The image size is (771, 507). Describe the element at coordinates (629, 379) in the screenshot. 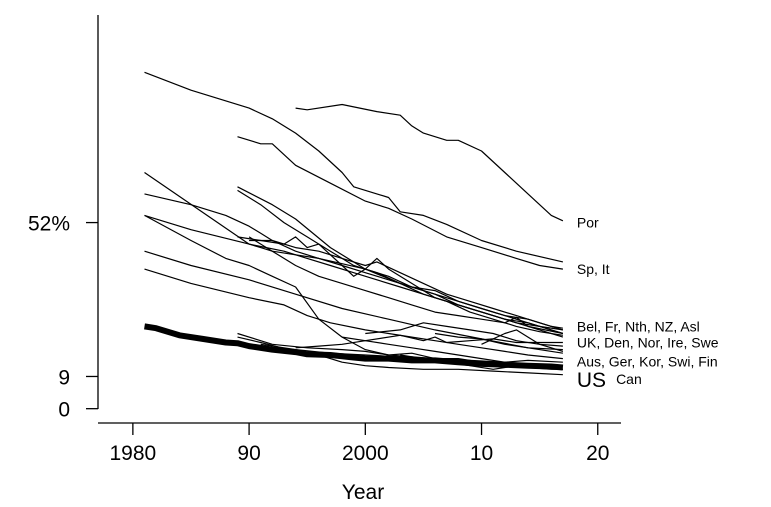

I see `series-end-label: Can` at that location.